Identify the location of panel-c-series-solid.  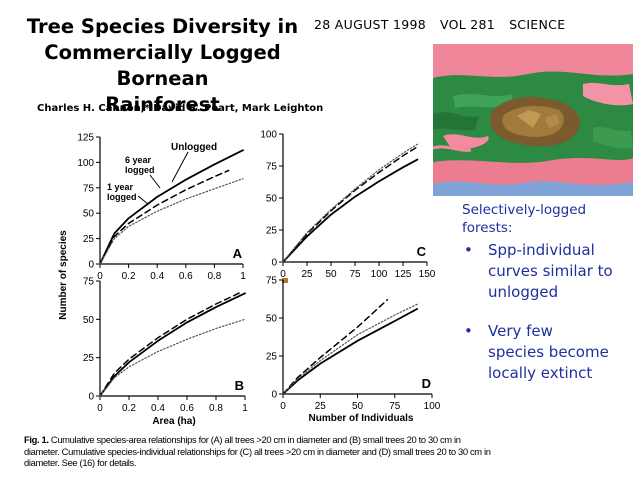
(350, 210).